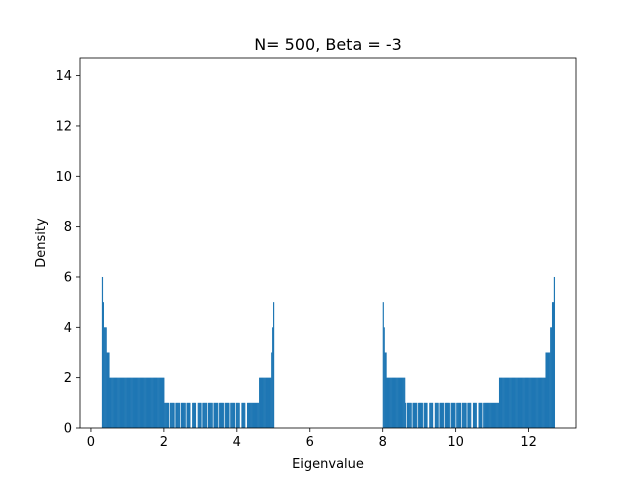 The image size is (640, 480). Describe the element at coordinates (67, 253) in the screenshot. I see `y-axis-ticks: 0 2 4 6 8 10 12 14` at that location.